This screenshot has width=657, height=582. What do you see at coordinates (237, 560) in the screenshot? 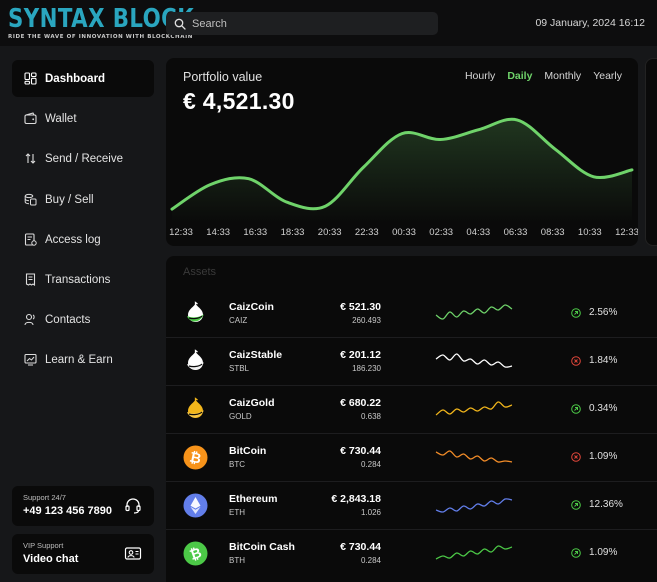
I see `asset-symbol: BTH` at bounding box center [237, 560].